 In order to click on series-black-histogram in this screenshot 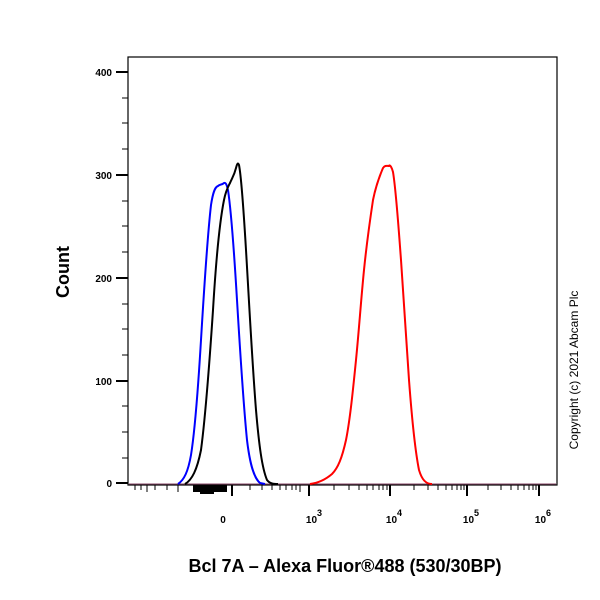, I will do `click(231, 323)`.